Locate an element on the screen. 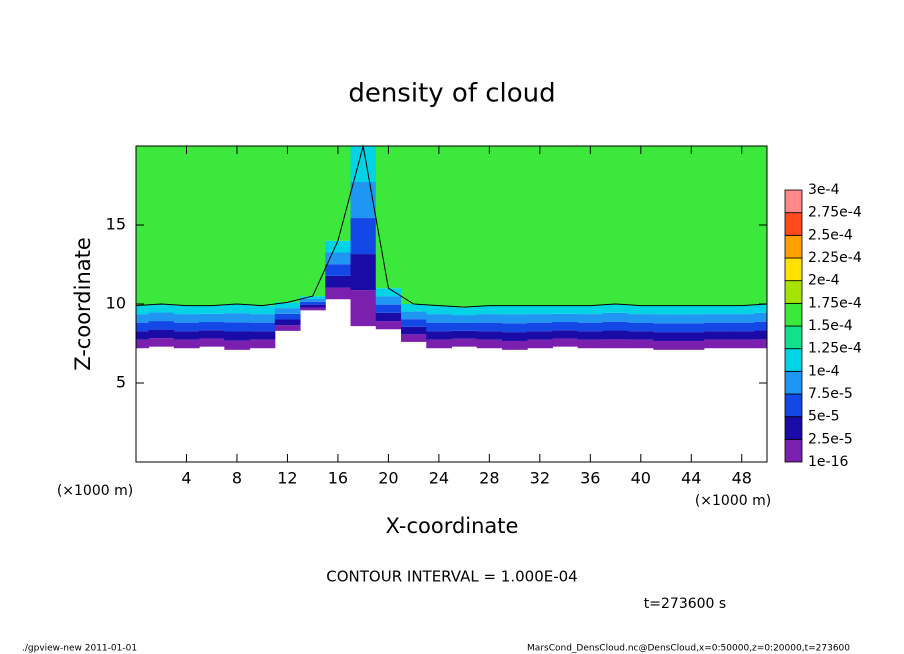 The image size is (904, 654). footer-left: ./gpview-new 2011-01-01 is located at coordinates (79, 649).